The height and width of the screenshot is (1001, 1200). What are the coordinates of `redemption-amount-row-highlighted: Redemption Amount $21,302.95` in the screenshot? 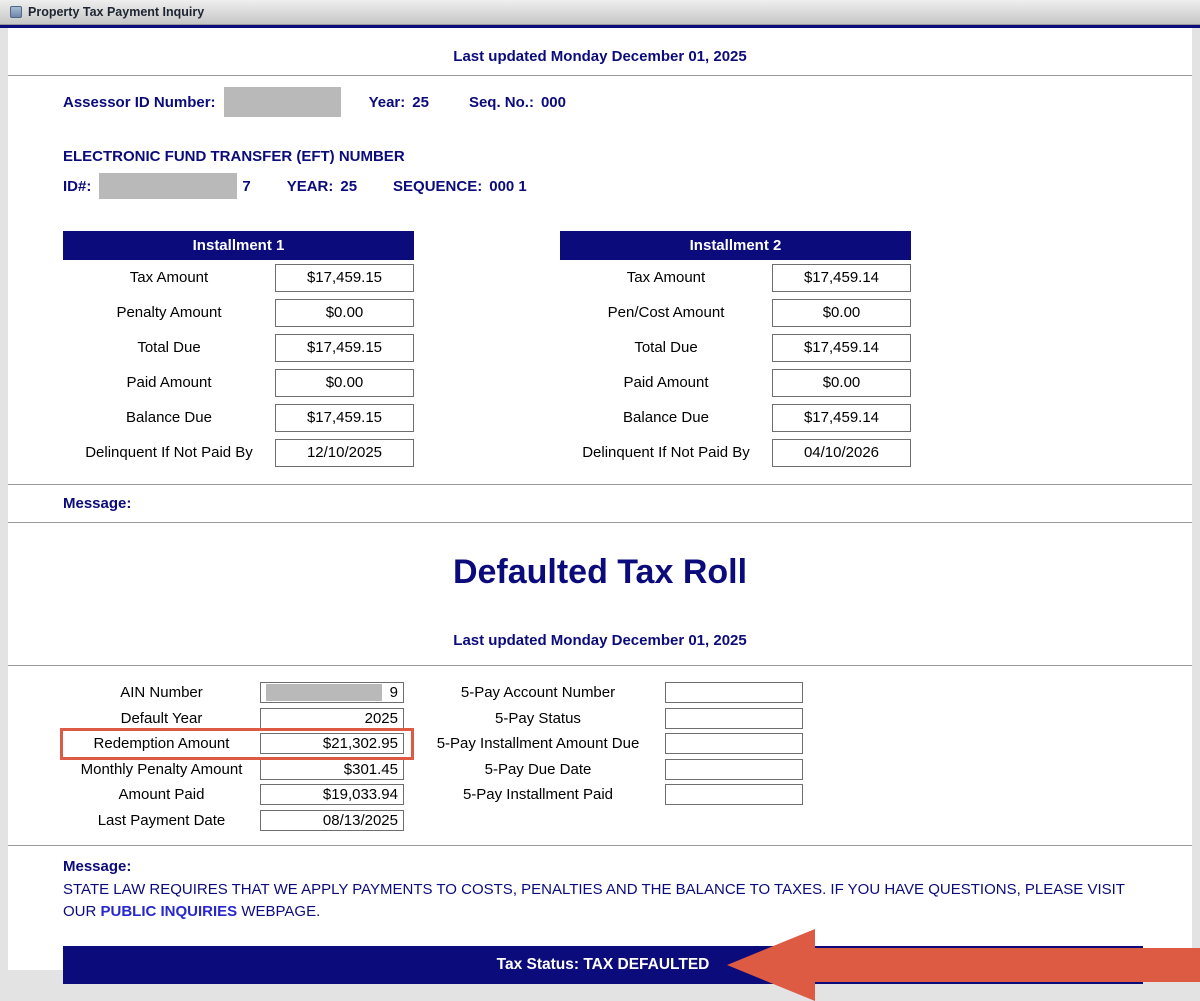 It's located at (237, 744).